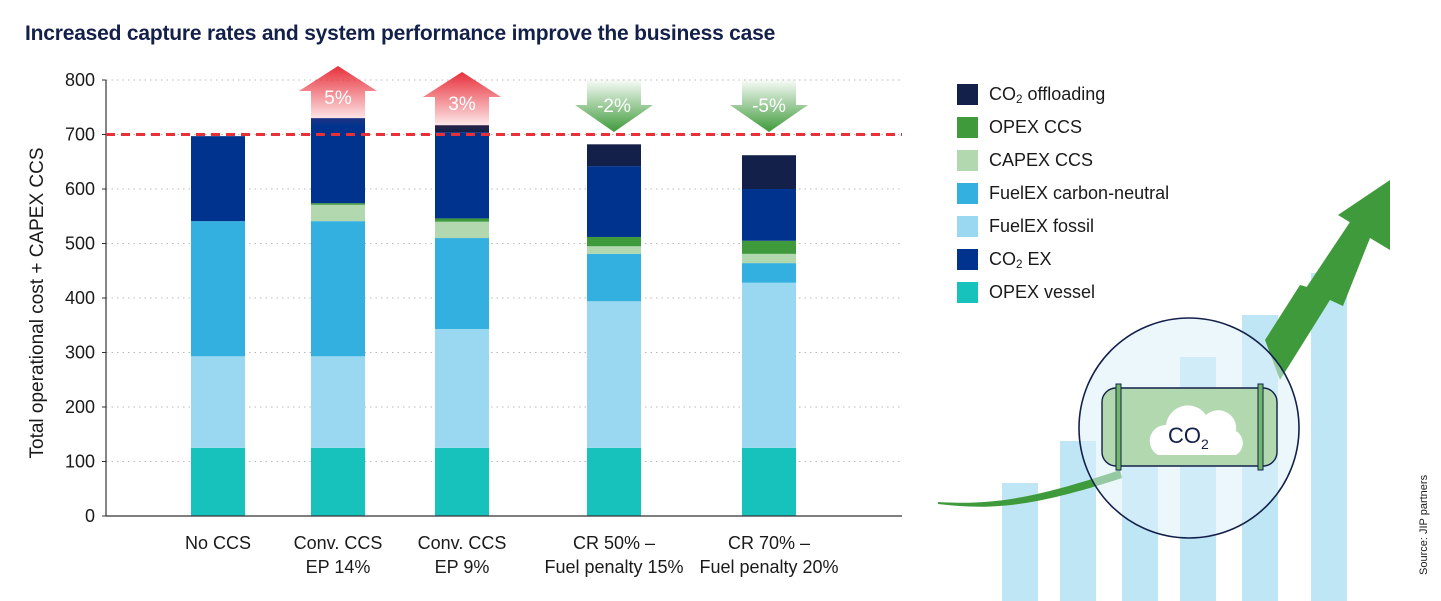 Image resolution: width=1441 pixels, height=601 pixels. I want to click on x-tick-label: CR 70% –, so click(769, 543).